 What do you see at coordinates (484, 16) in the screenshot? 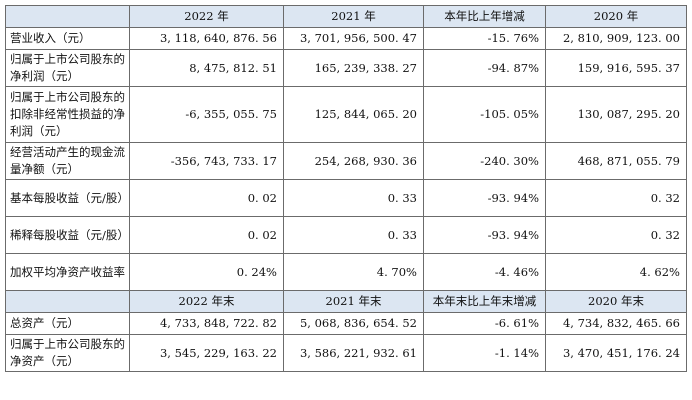
I see `header-col-change: 本年比上年增减` at bounding box center [484, 16].